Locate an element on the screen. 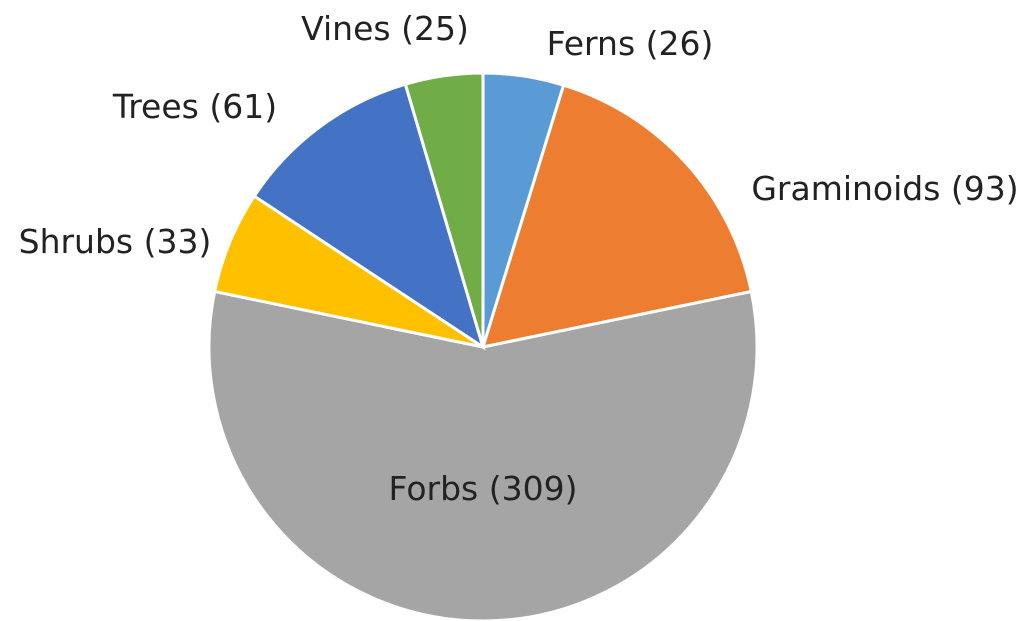 This screenshot has width=1036, height=621. slice-category: Graminoids is located at coordinates (845, 188).